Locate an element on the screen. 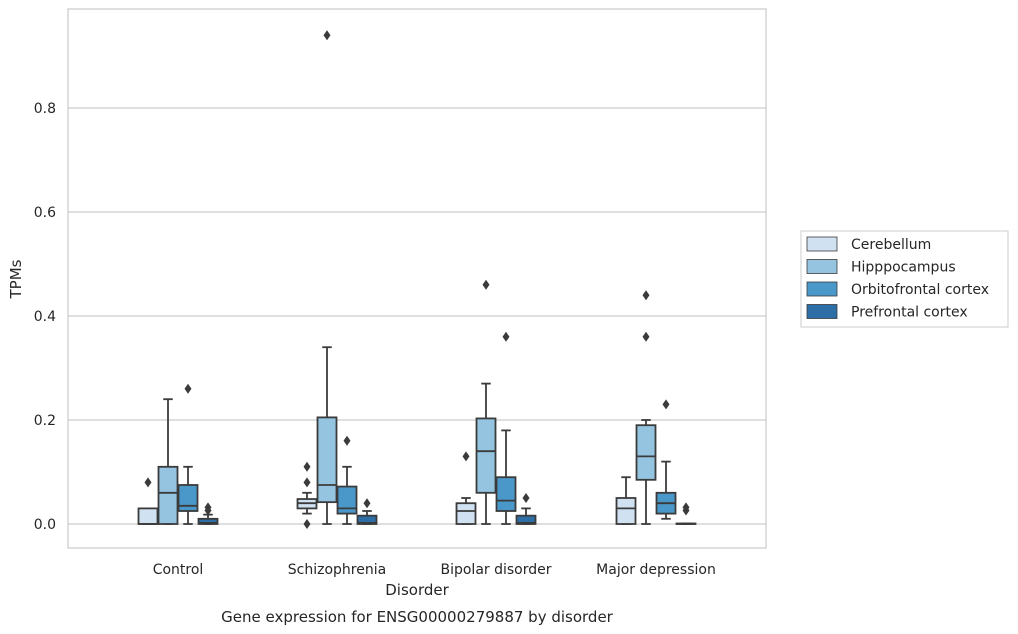 This screenshot has height=634, width=1018. y-tick-label: 0.6 is located at coordinates (45, 213).